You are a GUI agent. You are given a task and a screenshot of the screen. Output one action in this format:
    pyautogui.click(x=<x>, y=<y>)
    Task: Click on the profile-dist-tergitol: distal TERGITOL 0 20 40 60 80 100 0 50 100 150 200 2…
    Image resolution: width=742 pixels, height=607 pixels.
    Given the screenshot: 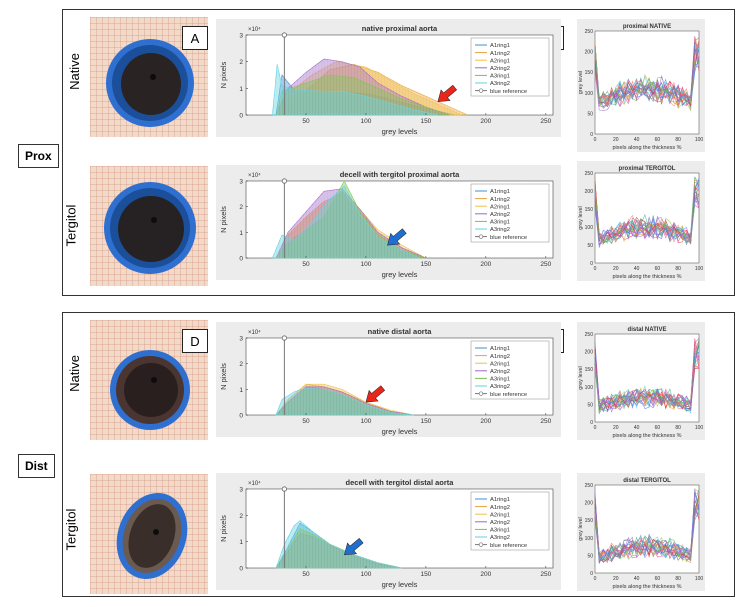 What is the action you would take?
    pyautogui.click(x=641, y=532)
    